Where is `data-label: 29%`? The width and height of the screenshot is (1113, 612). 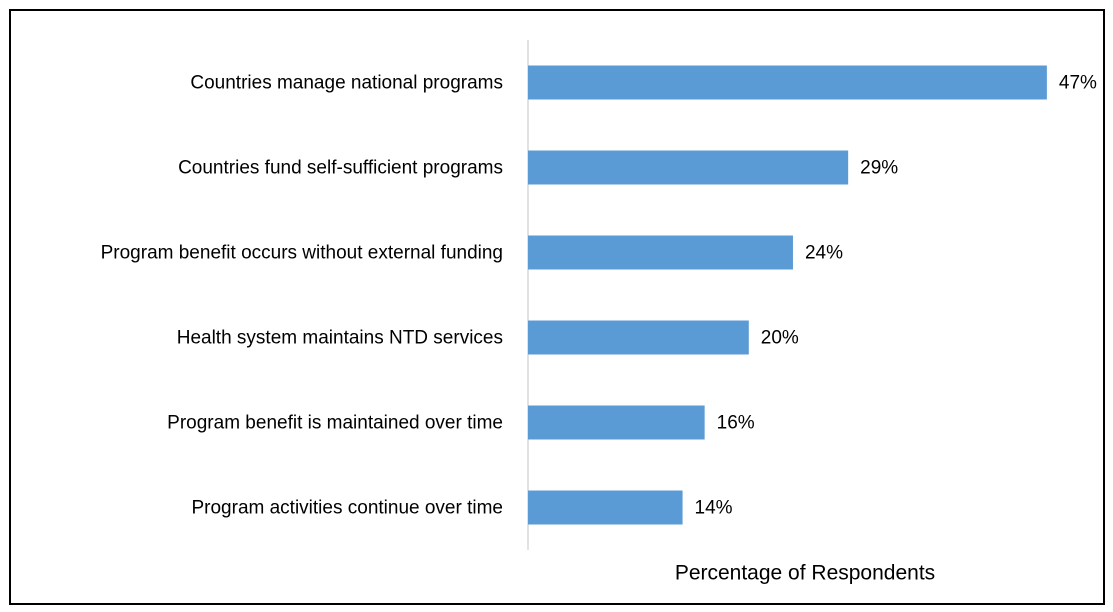
data-label: 29% is located at coordinates (879, 168).